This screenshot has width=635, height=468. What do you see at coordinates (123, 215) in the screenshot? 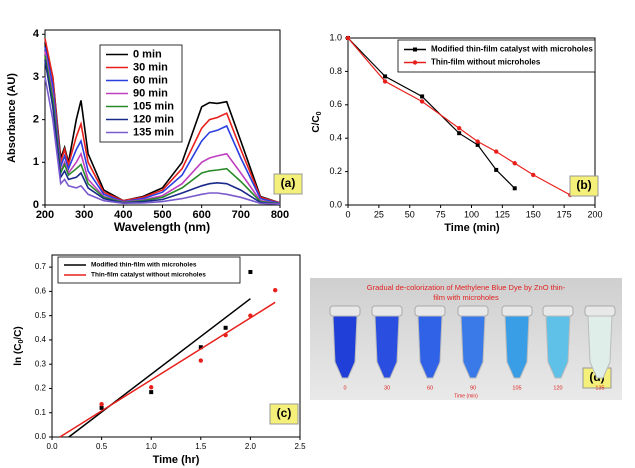
I see `x-tick-label: 400` at bounding box center [123, 215].